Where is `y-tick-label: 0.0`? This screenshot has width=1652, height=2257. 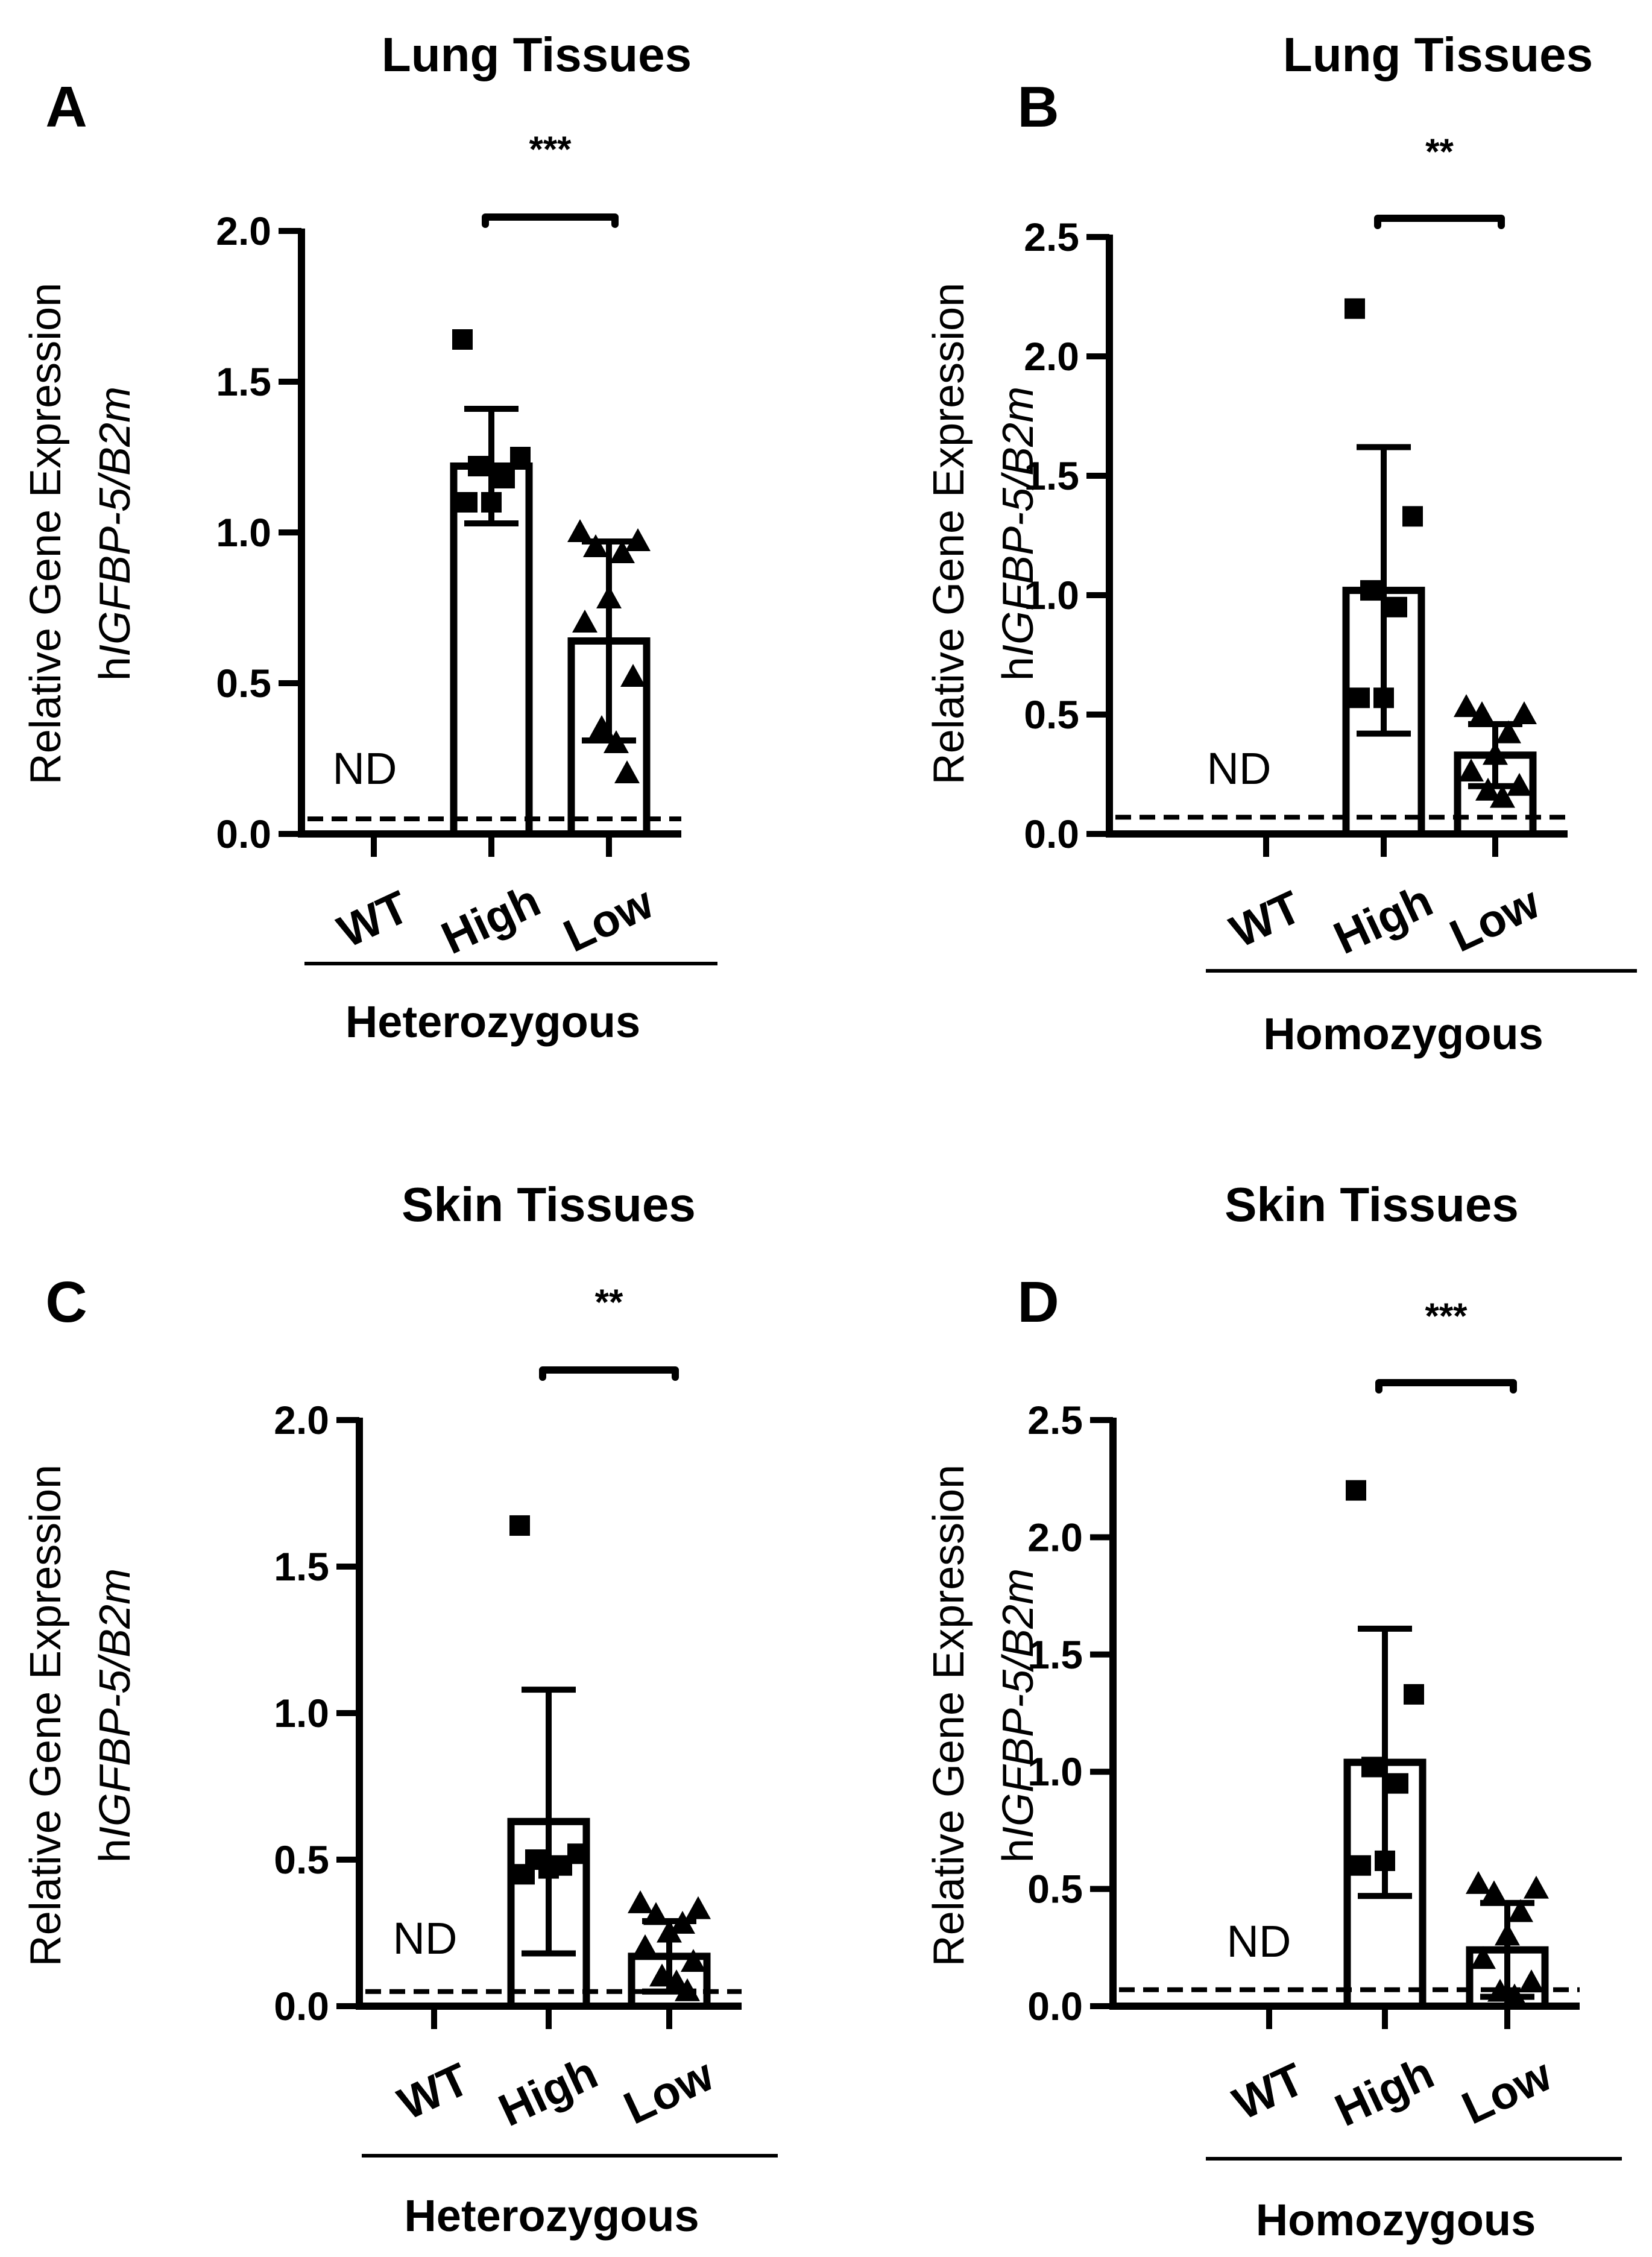 y-tick-label: 0.0 is located at coordinates (243, 834).